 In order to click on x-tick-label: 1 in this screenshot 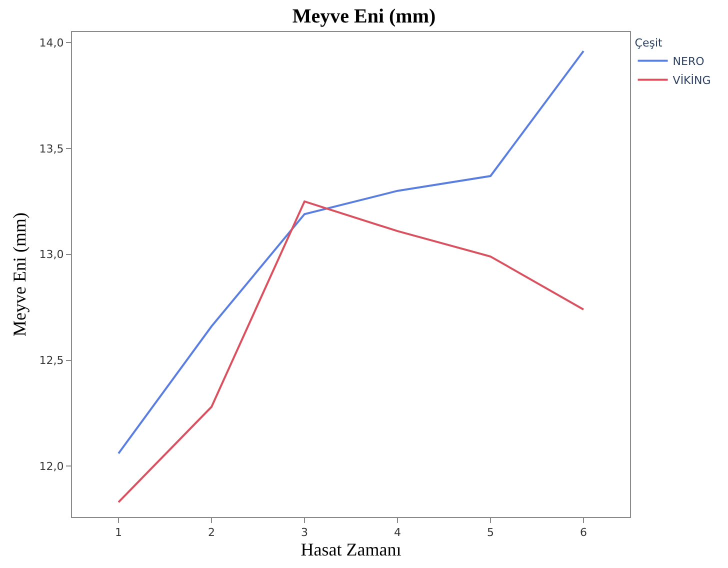, I will do `click(118, 533)`.